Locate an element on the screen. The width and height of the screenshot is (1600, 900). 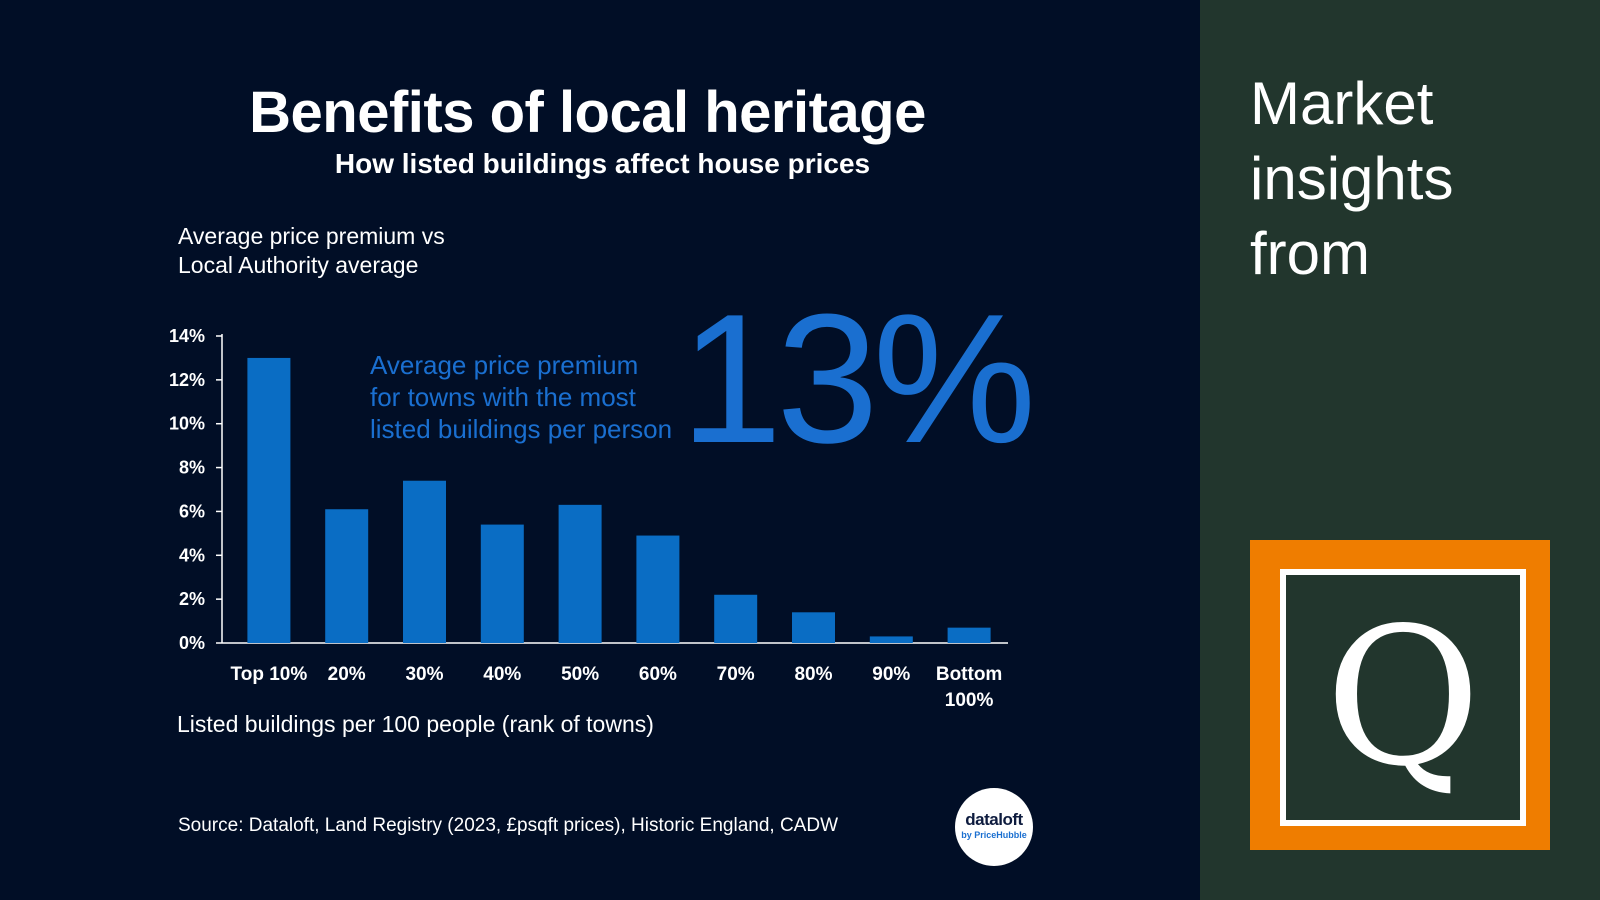
x-tick-label: 50% is located at coordinates (580, 674).